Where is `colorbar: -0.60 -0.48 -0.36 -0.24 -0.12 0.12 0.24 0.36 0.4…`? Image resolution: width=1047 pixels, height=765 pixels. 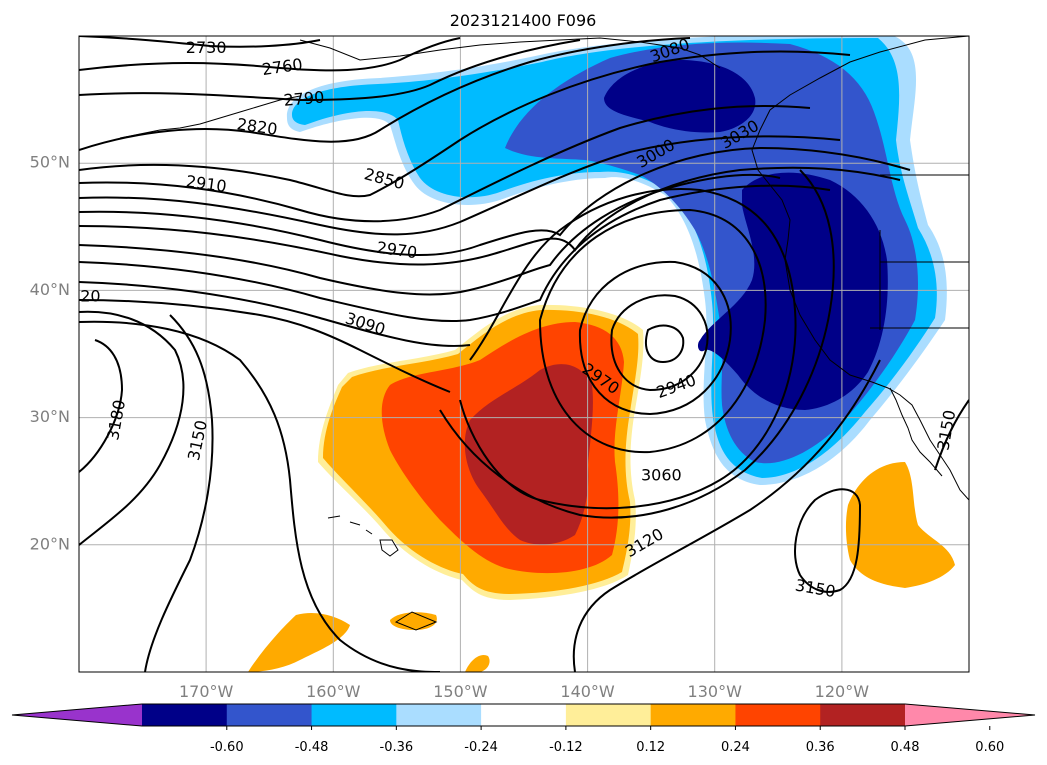
colorbar: -0.60 -0.48 -0.36 -0.24 -0.12 0.12 0.24 0.36 0.4… is located at coordinates (523, 729).